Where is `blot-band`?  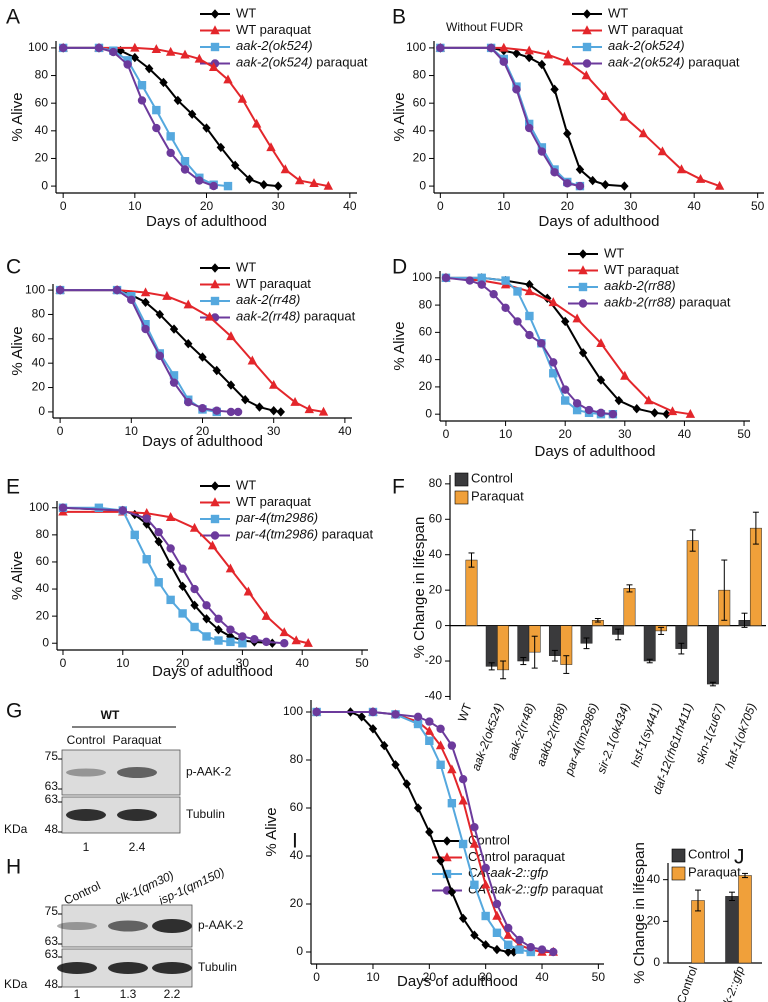
blot-band is located at coordinates (128, 968).